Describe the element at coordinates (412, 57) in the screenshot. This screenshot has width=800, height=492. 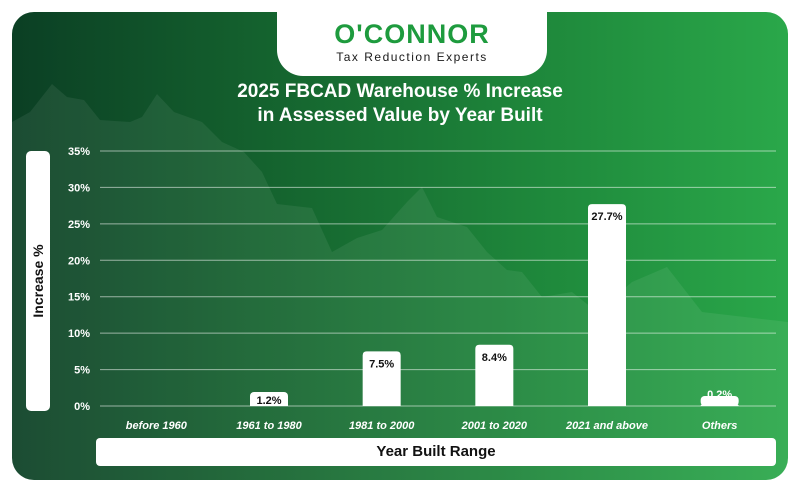
I see `brand-tagline: Tax Reduction Experts` at that location.